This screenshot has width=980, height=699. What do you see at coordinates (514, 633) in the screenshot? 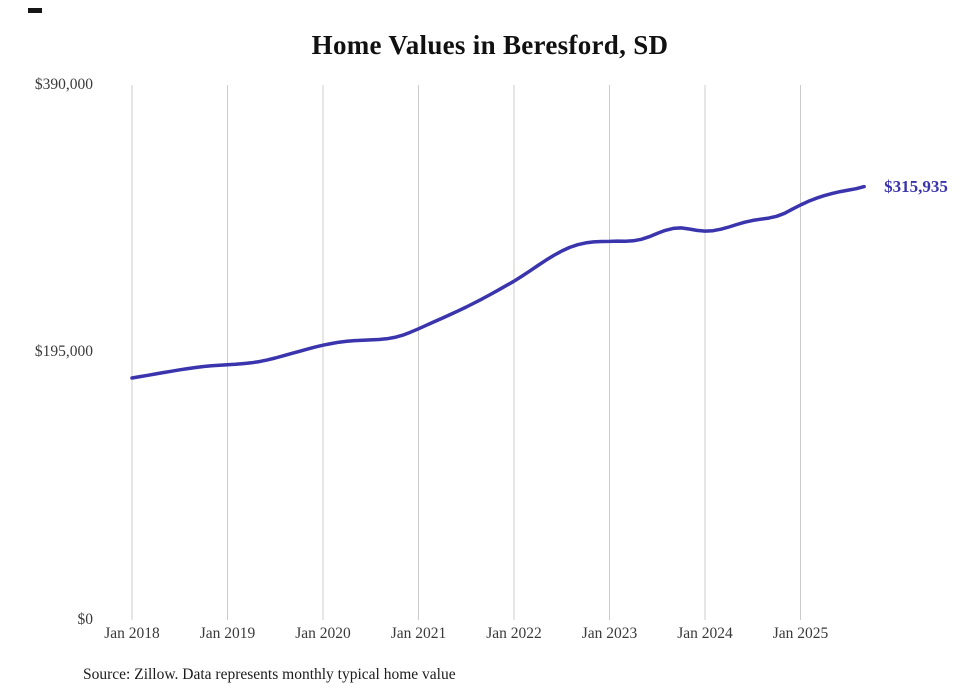
I see `x-axis-tick: Jan 2022` at bounding box center [514, 633].